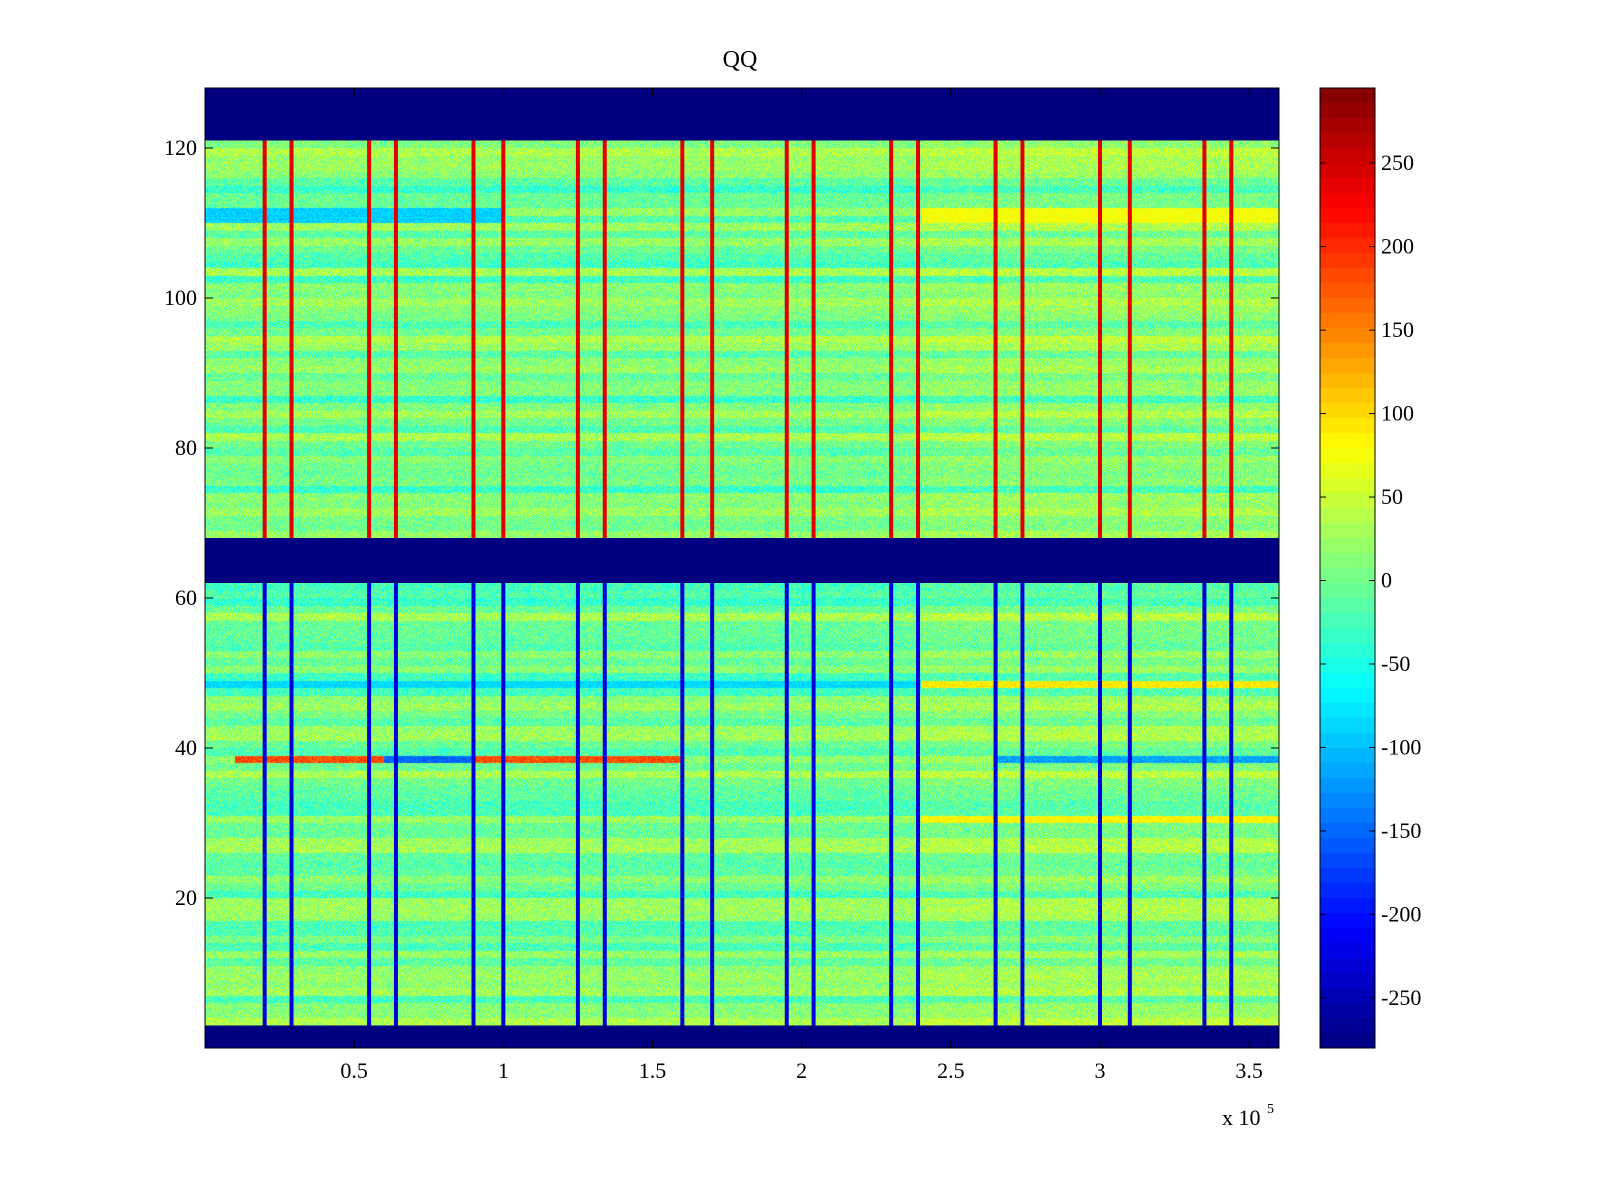 Image resolution: width=1600 pixels, height=1200 pixels. Describe the element at coordinates (1100, 1070) in the screenshot. I see `x-tick-label-5: 3` at that location.